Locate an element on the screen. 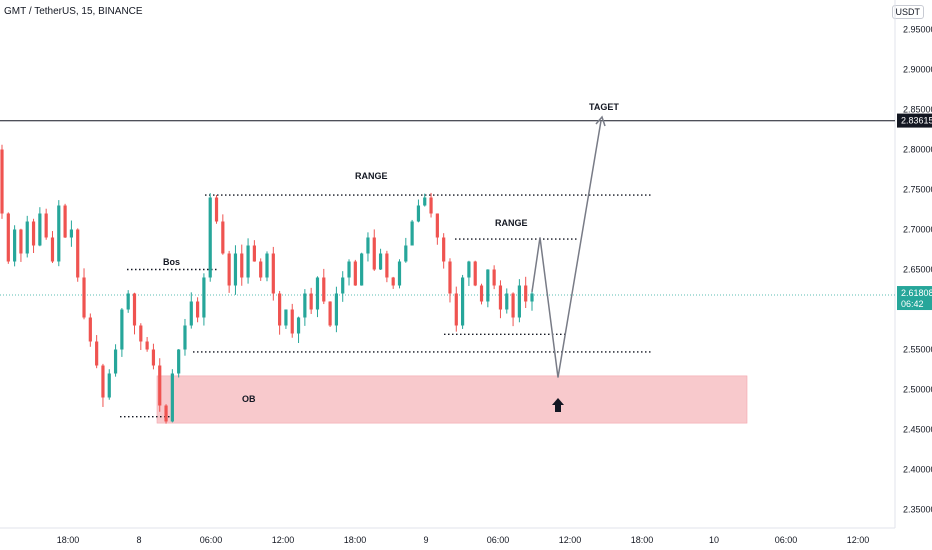 The width and height of the screenshot is (932, 550). projection-path is located at coordinates (566, 249).